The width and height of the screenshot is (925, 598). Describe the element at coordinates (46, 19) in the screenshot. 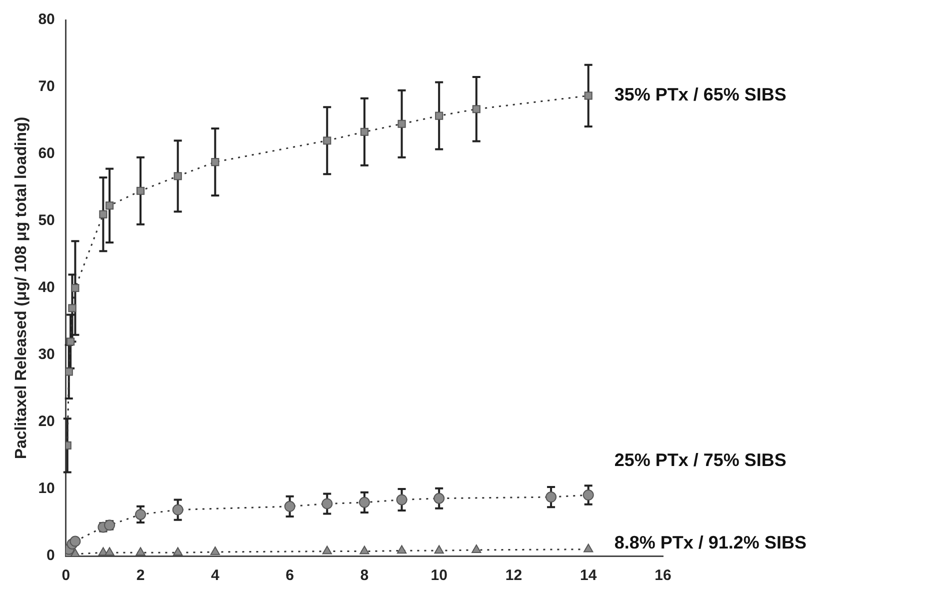

I see `y-tick-label: 80` at that location.